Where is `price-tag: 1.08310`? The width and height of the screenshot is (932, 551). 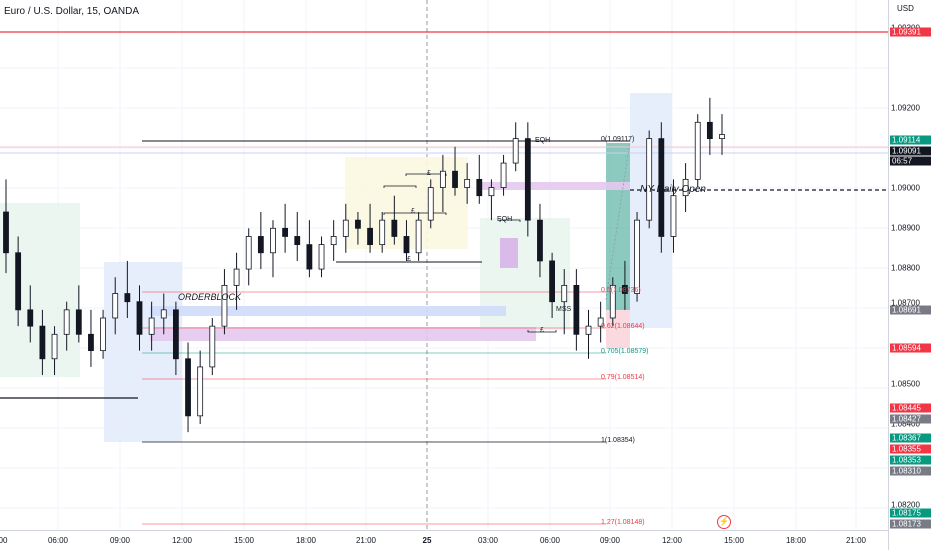 price-tag: 1.08310 is located at coordinates (910, 471).